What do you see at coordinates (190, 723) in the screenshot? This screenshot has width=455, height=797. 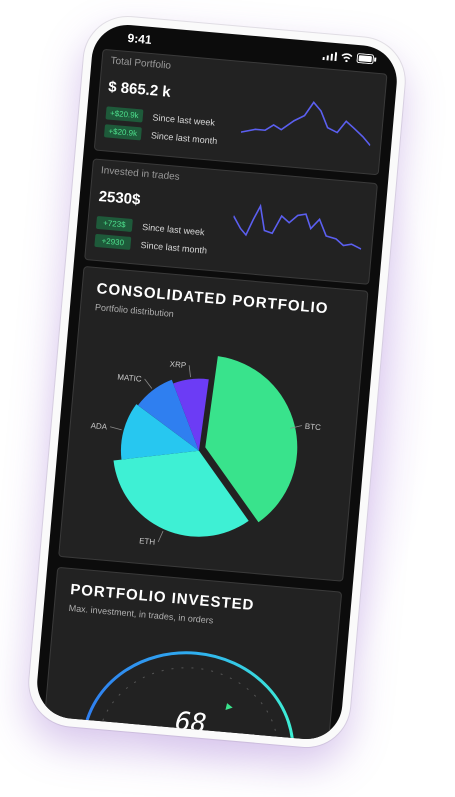 I see `gauge-value: 68` at bounding box center [190, 723].